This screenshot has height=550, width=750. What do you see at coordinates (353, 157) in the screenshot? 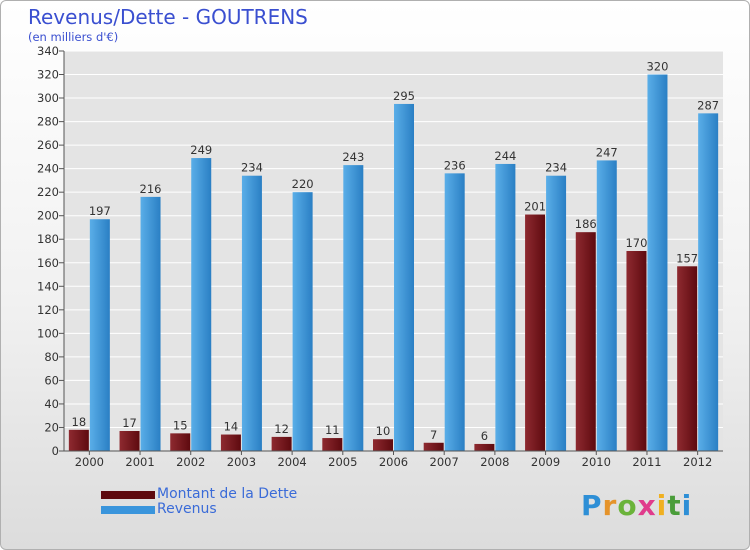
I see `value-label-revenue: 243` at bounding box center [353, 157].